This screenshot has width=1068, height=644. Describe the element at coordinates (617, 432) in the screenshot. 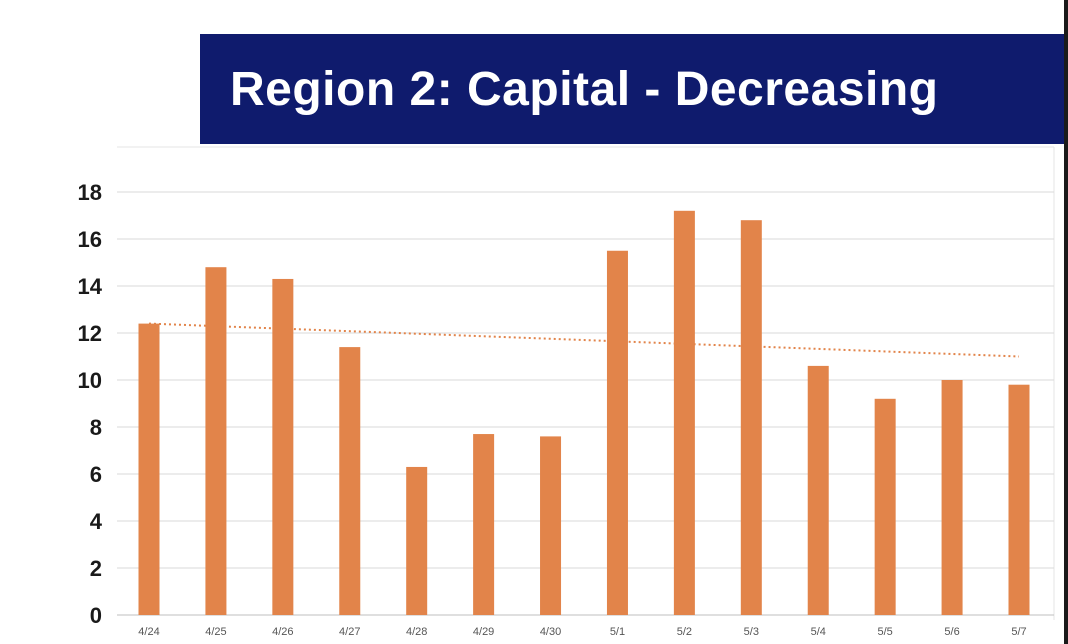

I see `bar-5/1` at that location.